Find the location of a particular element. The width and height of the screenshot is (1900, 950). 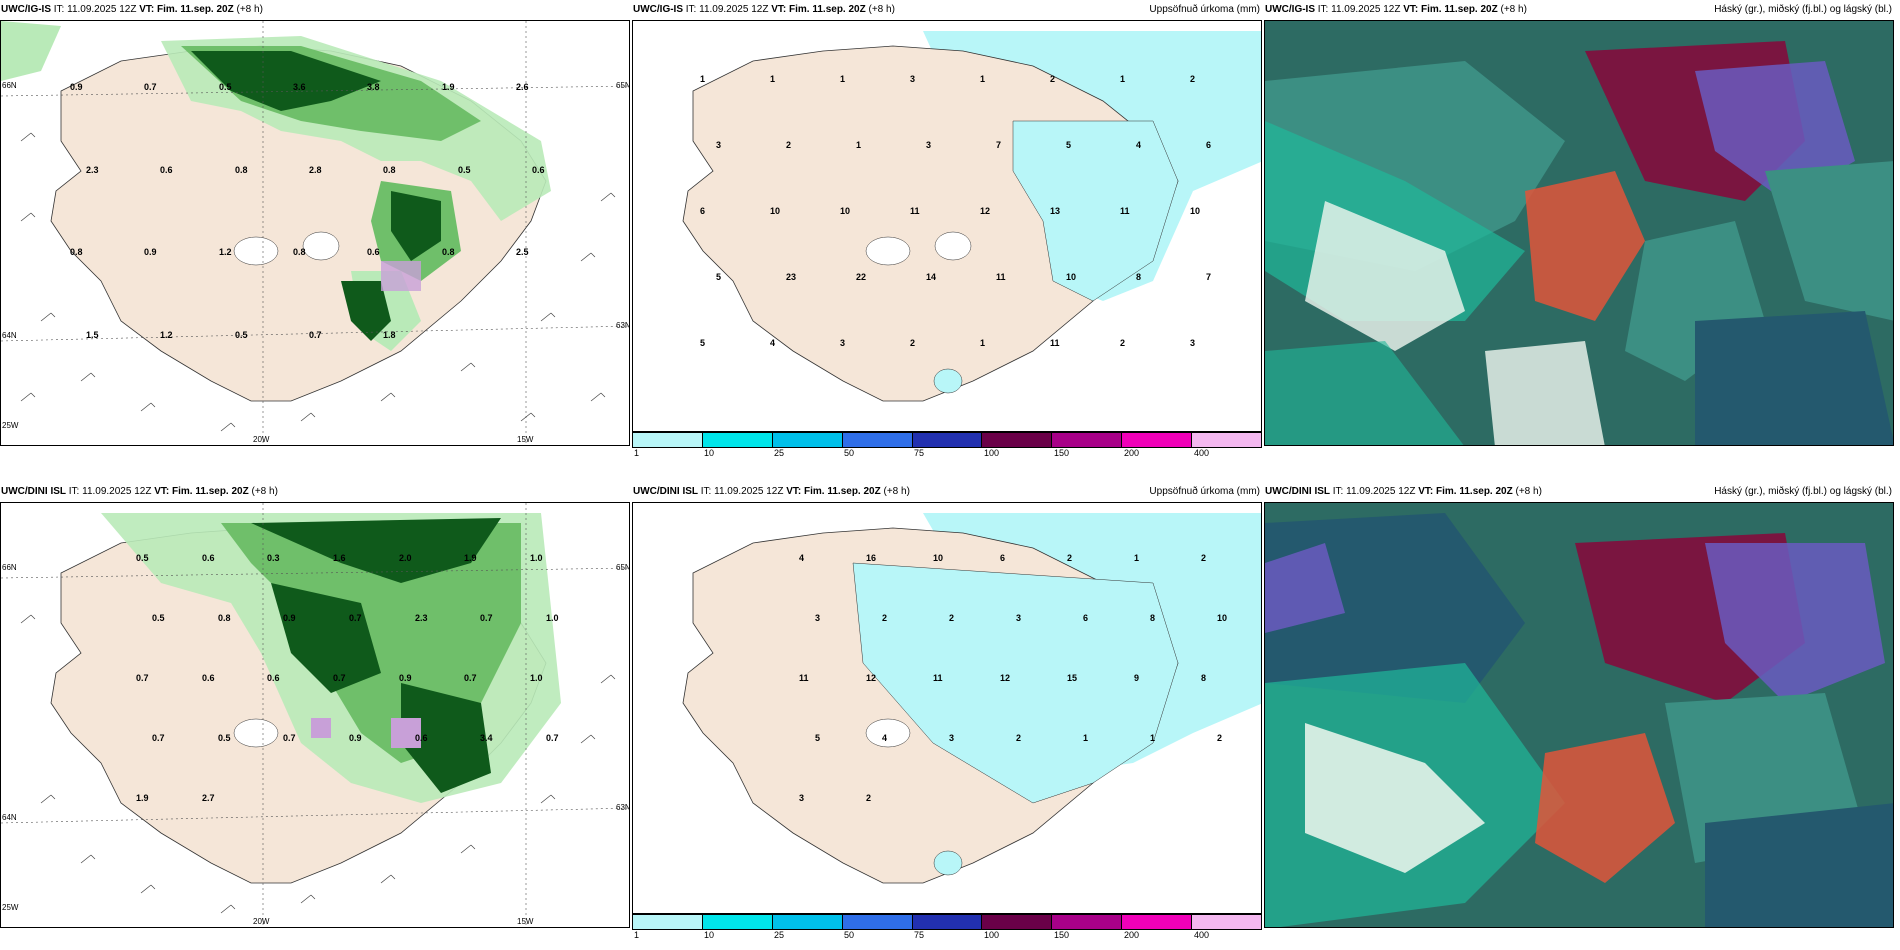

value-label: 3.4 is located at coordinates (486, 738).